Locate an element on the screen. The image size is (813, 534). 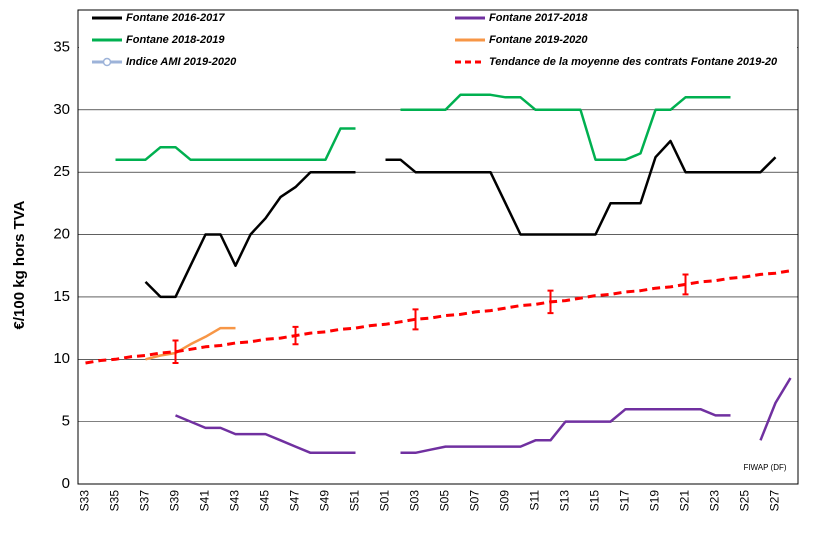
y-tick-label: 15 is located at coordinates (61, 296).